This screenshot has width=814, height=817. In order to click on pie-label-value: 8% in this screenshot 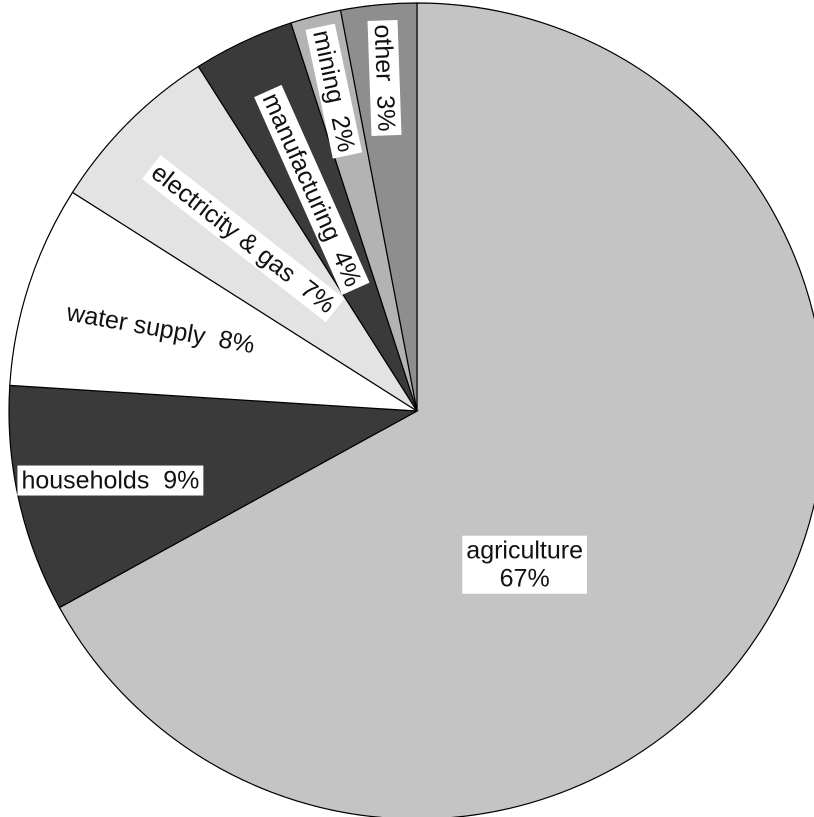, I will do `click(236, 342)`.